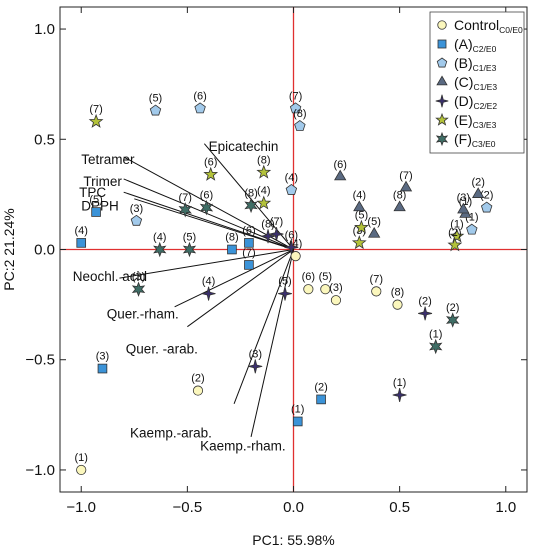 Image resolution: width=544 pixels, height=550 pixels. I want to click on legend-label: (C)C1/E3, so click(475, 83).